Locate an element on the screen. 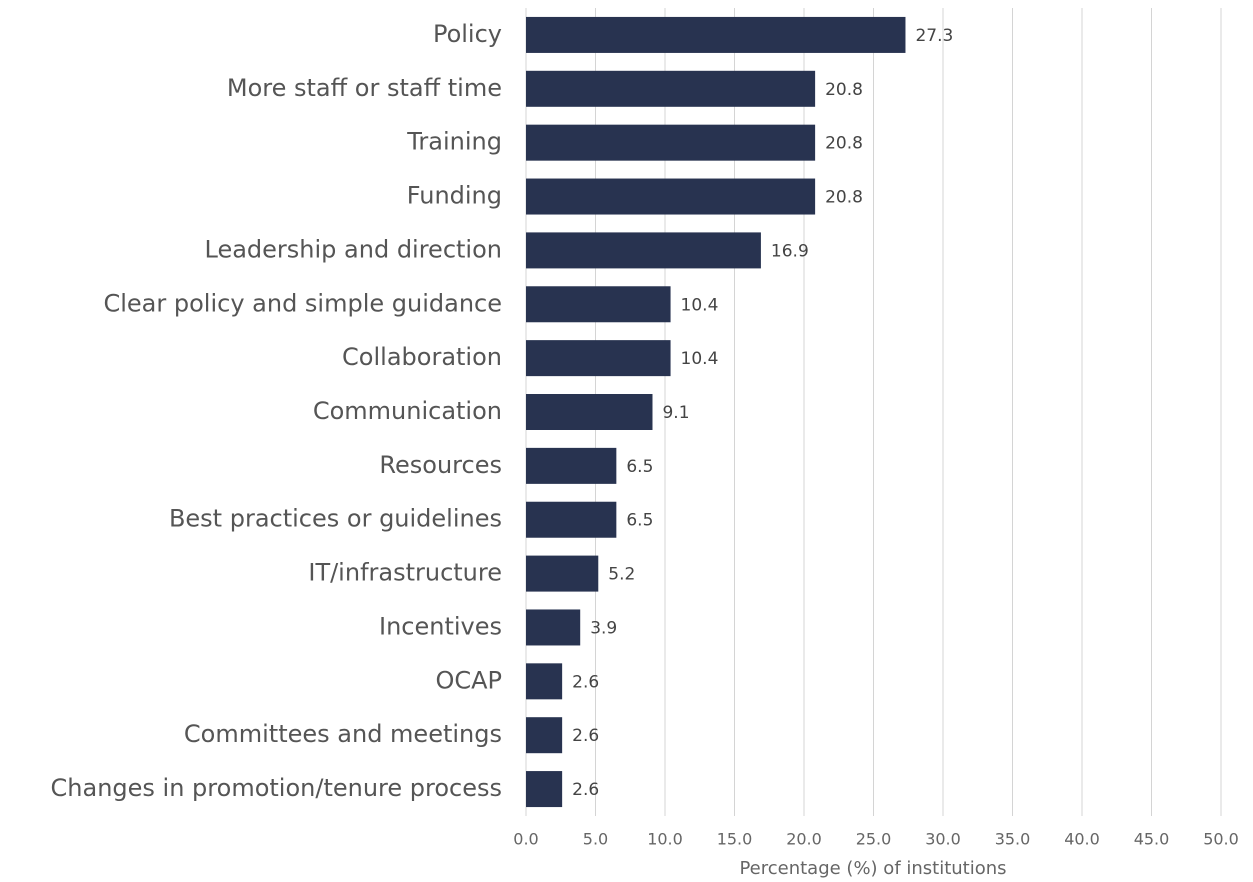  y-tick-label: Incentives is located at coordinates (440, 626).